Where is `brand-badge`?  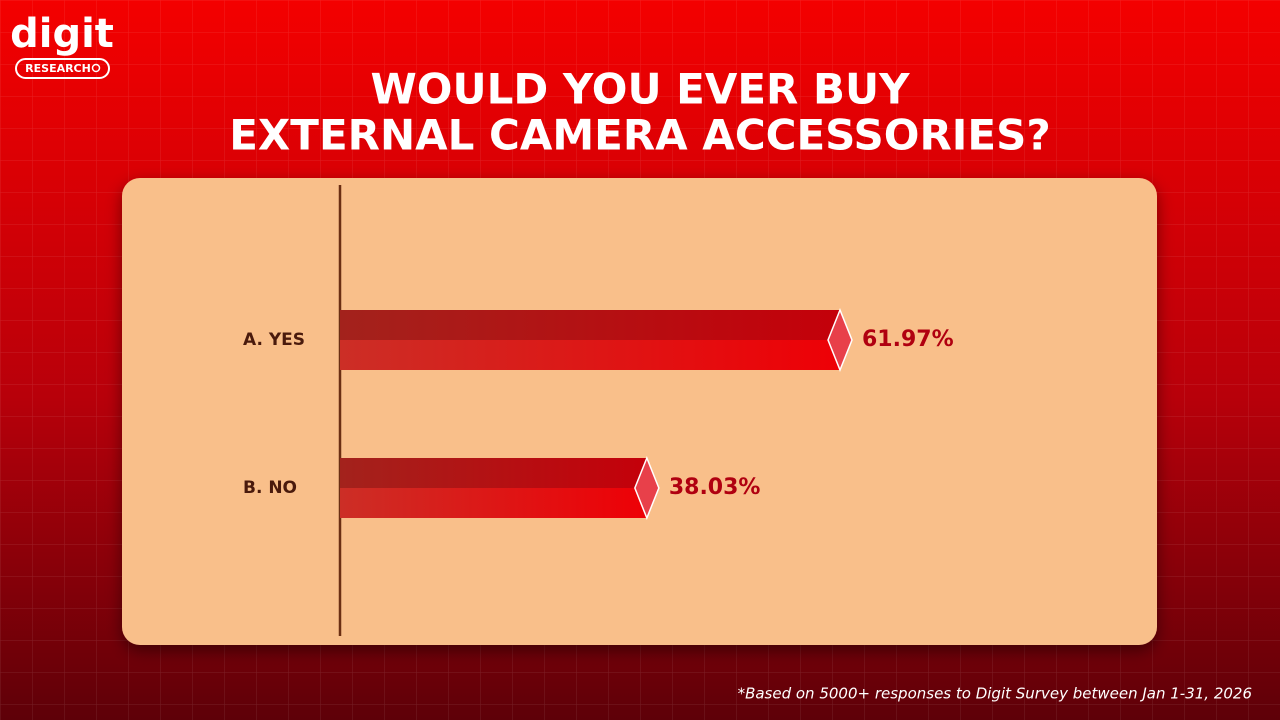 brand-badge is located at coordinates (62, 68).